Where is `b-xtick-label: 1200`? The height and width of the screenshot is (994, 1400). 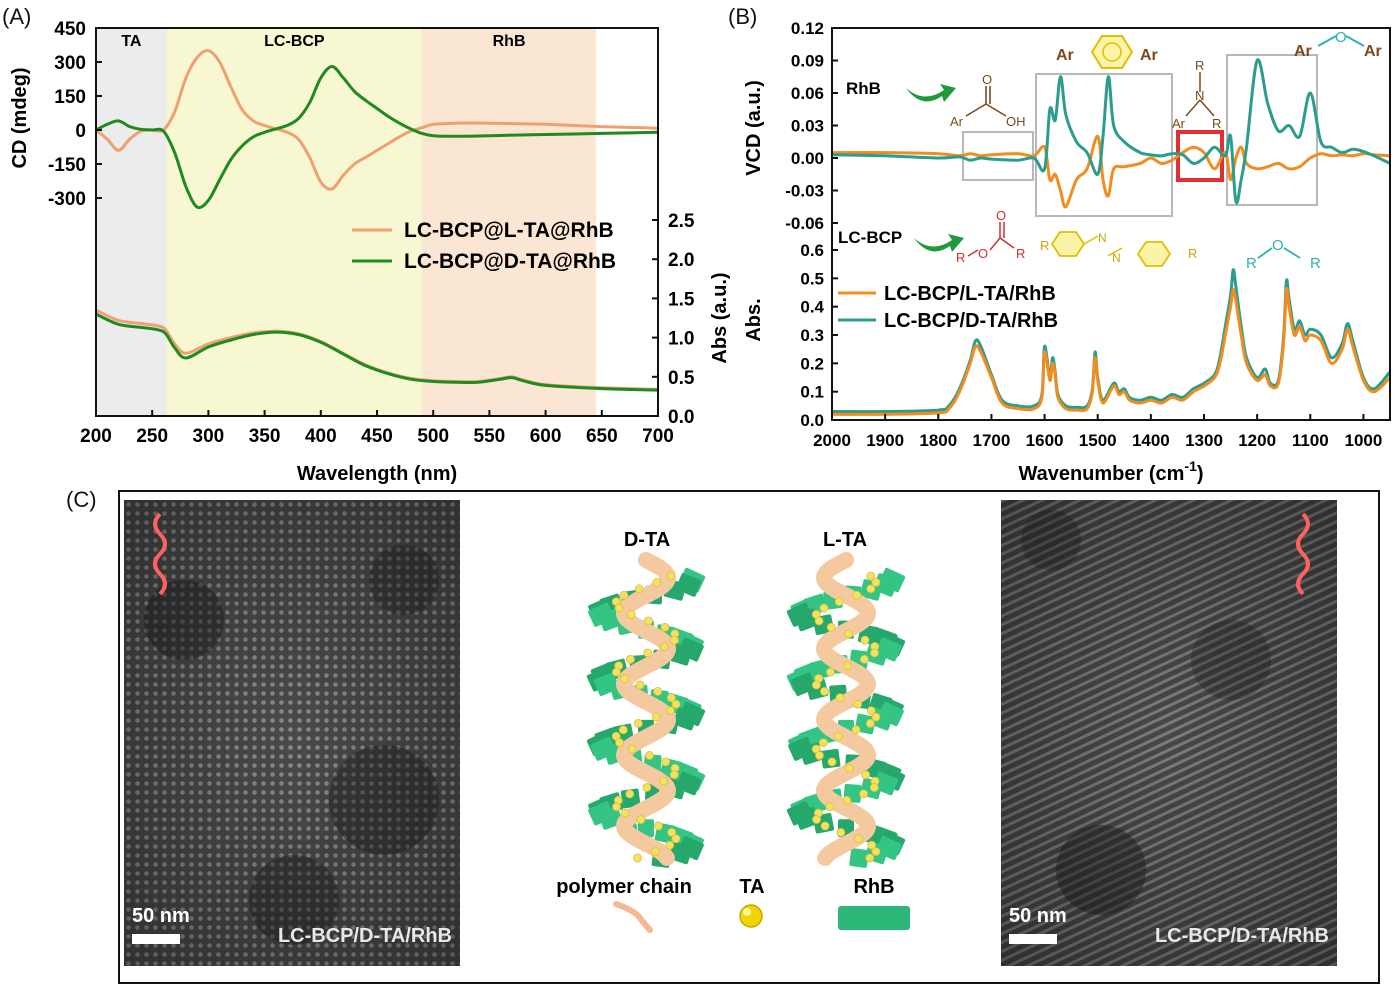
b-xtick-label: 1200 is located at coordinates (1257, 440).